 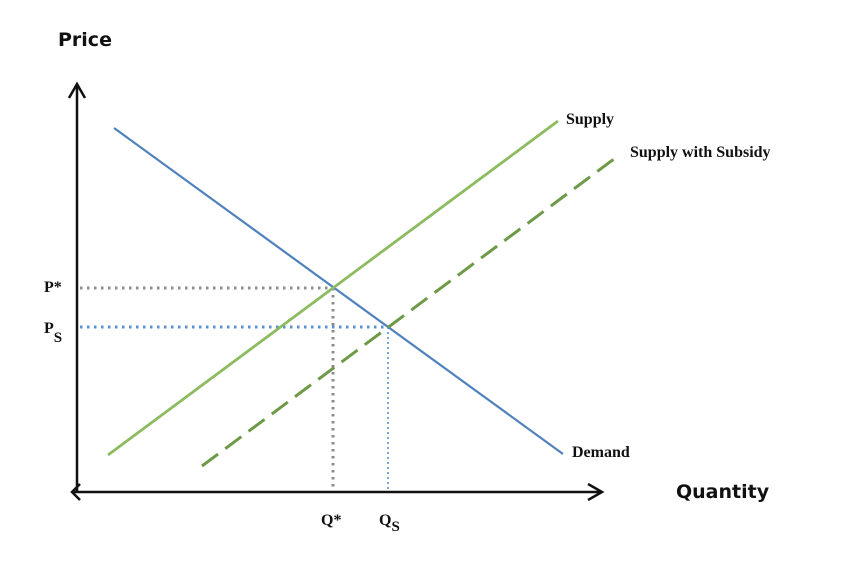 What do you see at coordinates (395, 527) in the screenshot?
I see `q-s-label-sub: S` at bounding box center [395, 527].